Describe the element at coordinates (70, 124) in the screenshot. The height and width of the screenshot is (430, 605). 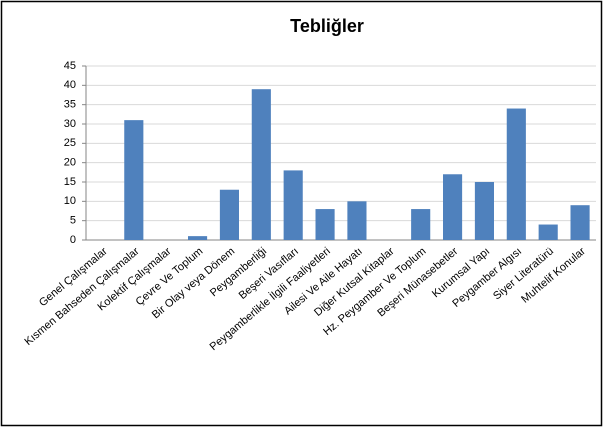
I see `y-tick-label: 30` at that location.